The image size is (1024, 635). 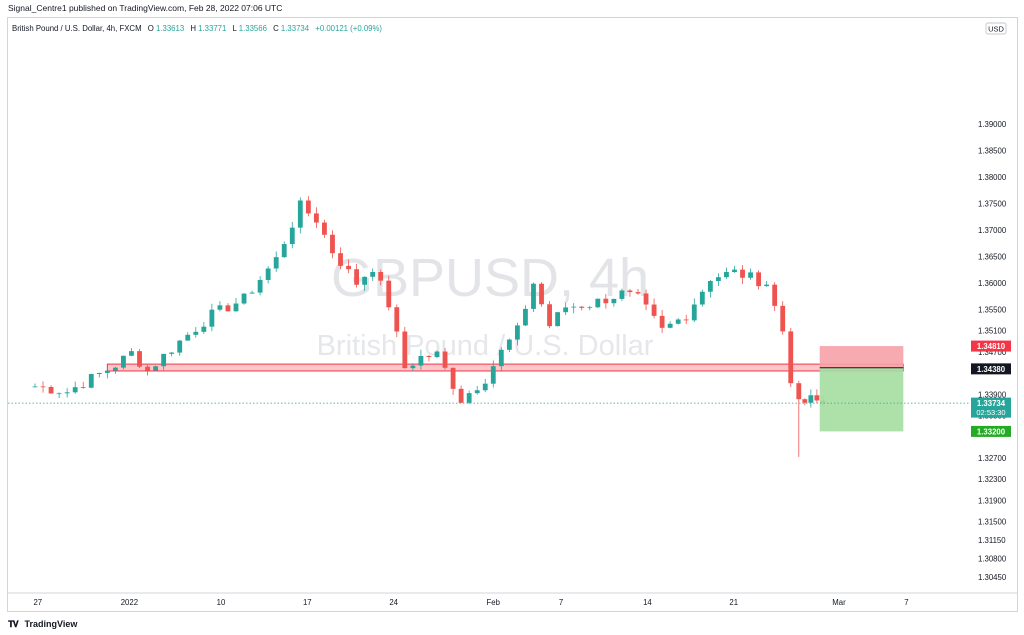 What do you see at coordinates (129, 602) in the screenshot?
I see `time-tick-label: 2022` at bounding box center [129, 602].